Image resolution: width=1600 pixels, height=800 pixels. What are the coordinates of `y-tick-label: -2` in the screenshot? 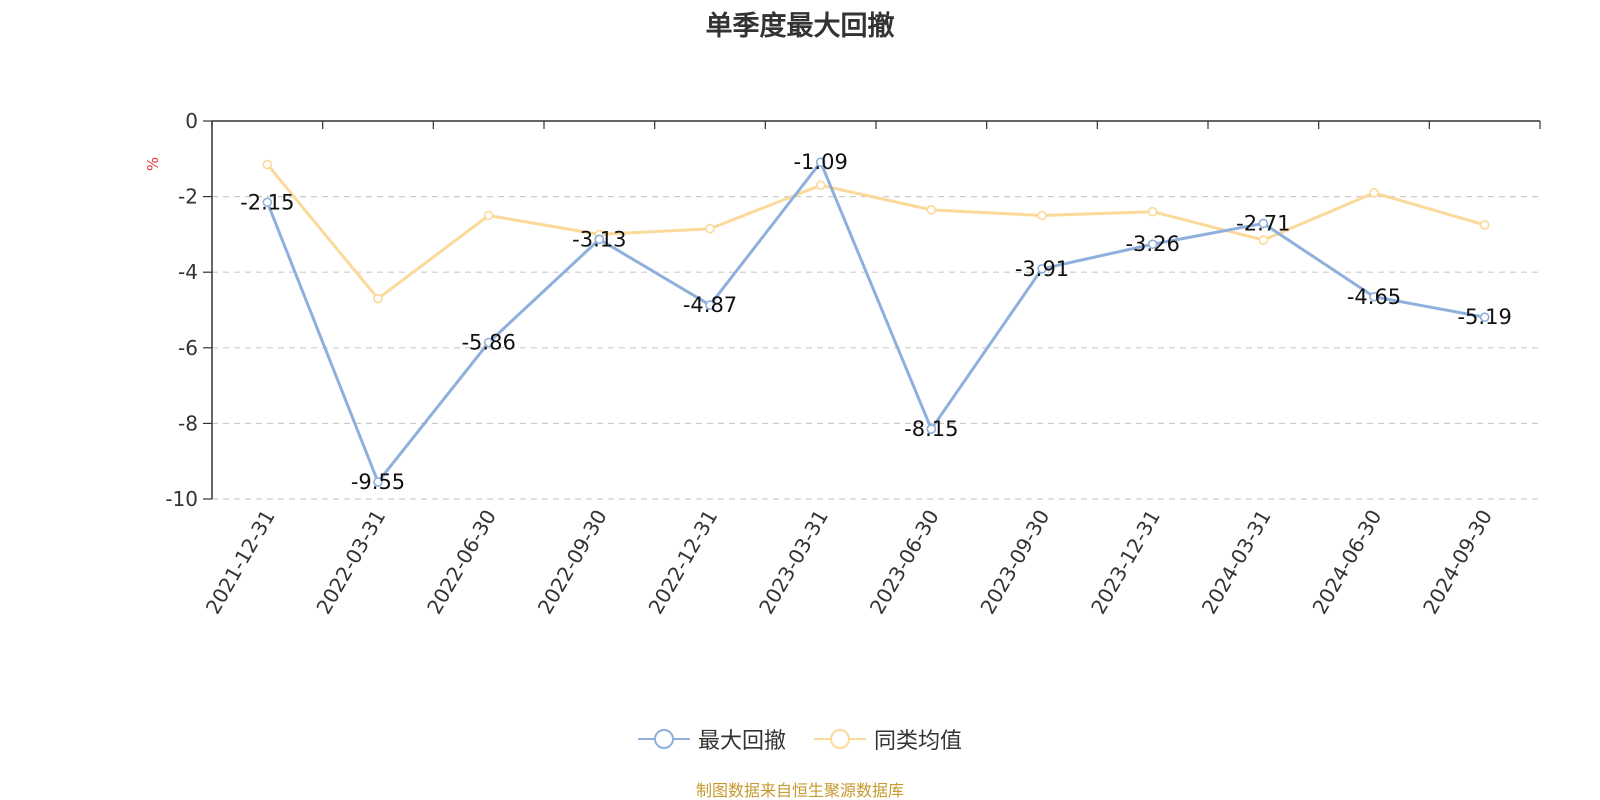 It's located at (188, 197).